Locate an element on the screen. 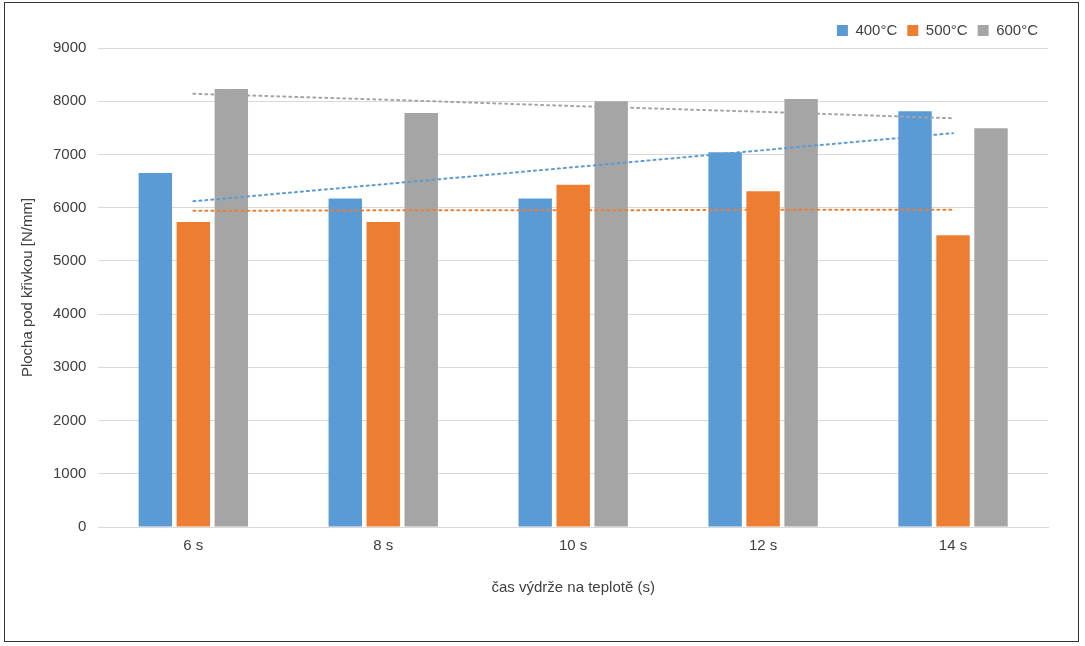 The image size is (1085, 646). y-tick-label: 7000 is located at coordinates (69, 153).